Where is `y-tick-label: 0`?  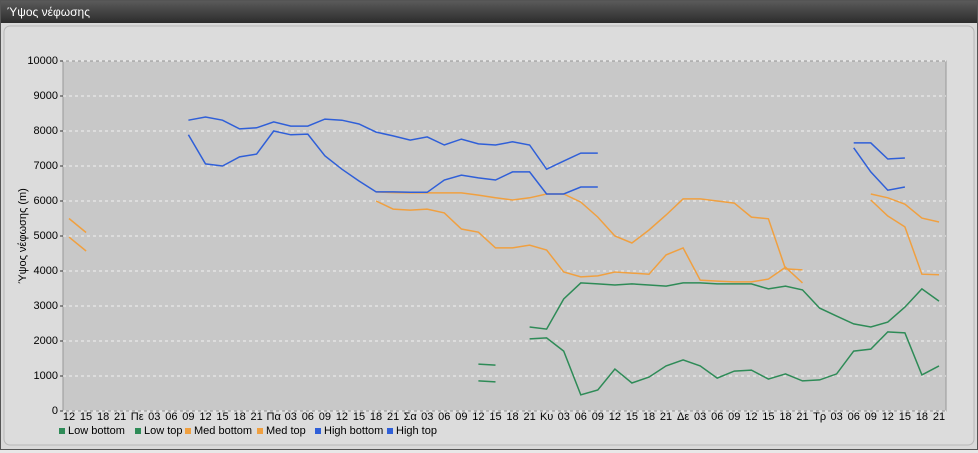
y-tick-label: 0 is located at coordinates (55, 411).